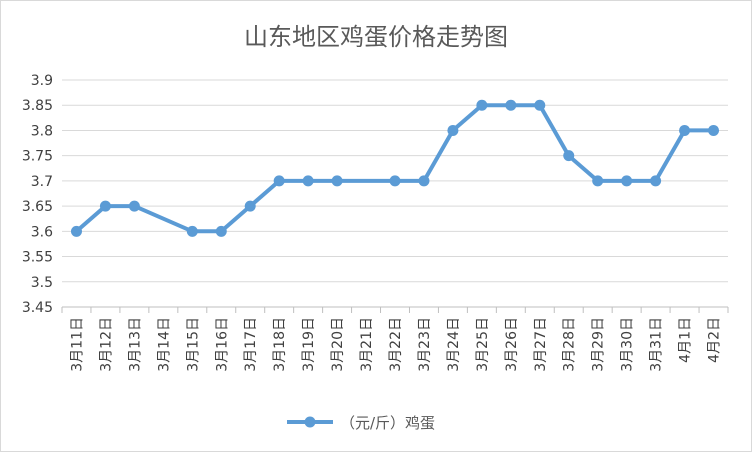 The image size is (752, 456). What do you see at coordinates (135, 344) in the screenshot?
I see `x-tick-label: 3月13日` at bounding box center [135, 344].